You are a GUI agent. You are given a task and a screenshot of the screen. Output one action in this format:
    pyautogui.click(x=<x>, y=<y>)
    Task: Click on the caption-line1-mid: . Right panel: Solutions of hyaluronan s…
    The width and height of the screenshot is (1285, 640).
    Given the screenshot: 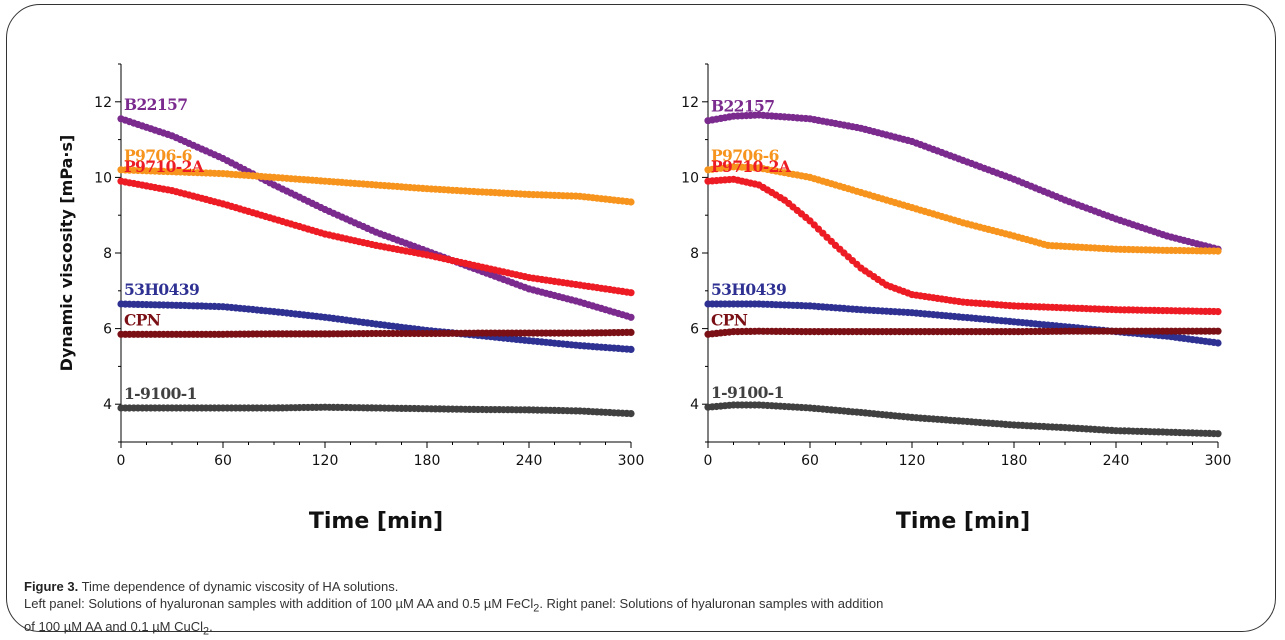 What is the action you would take?
    pyautogui.click(x=711, y=603)
    